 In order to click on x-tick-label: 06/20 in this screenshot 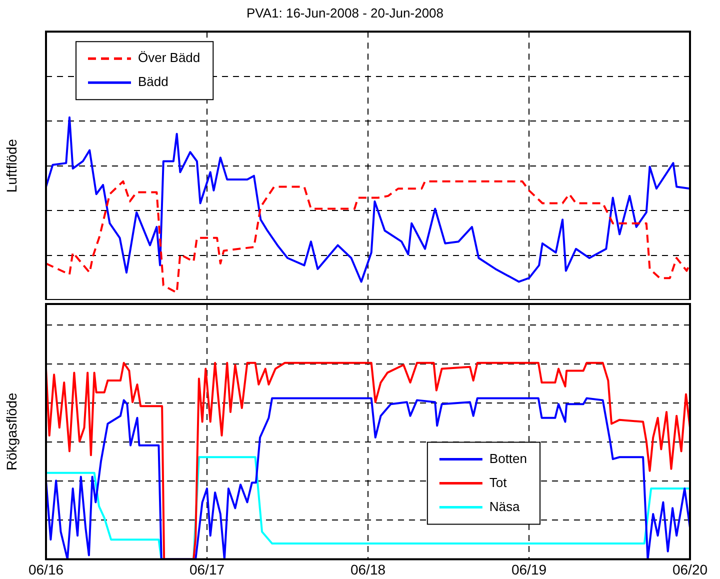, I will do `click(690, 569)`.